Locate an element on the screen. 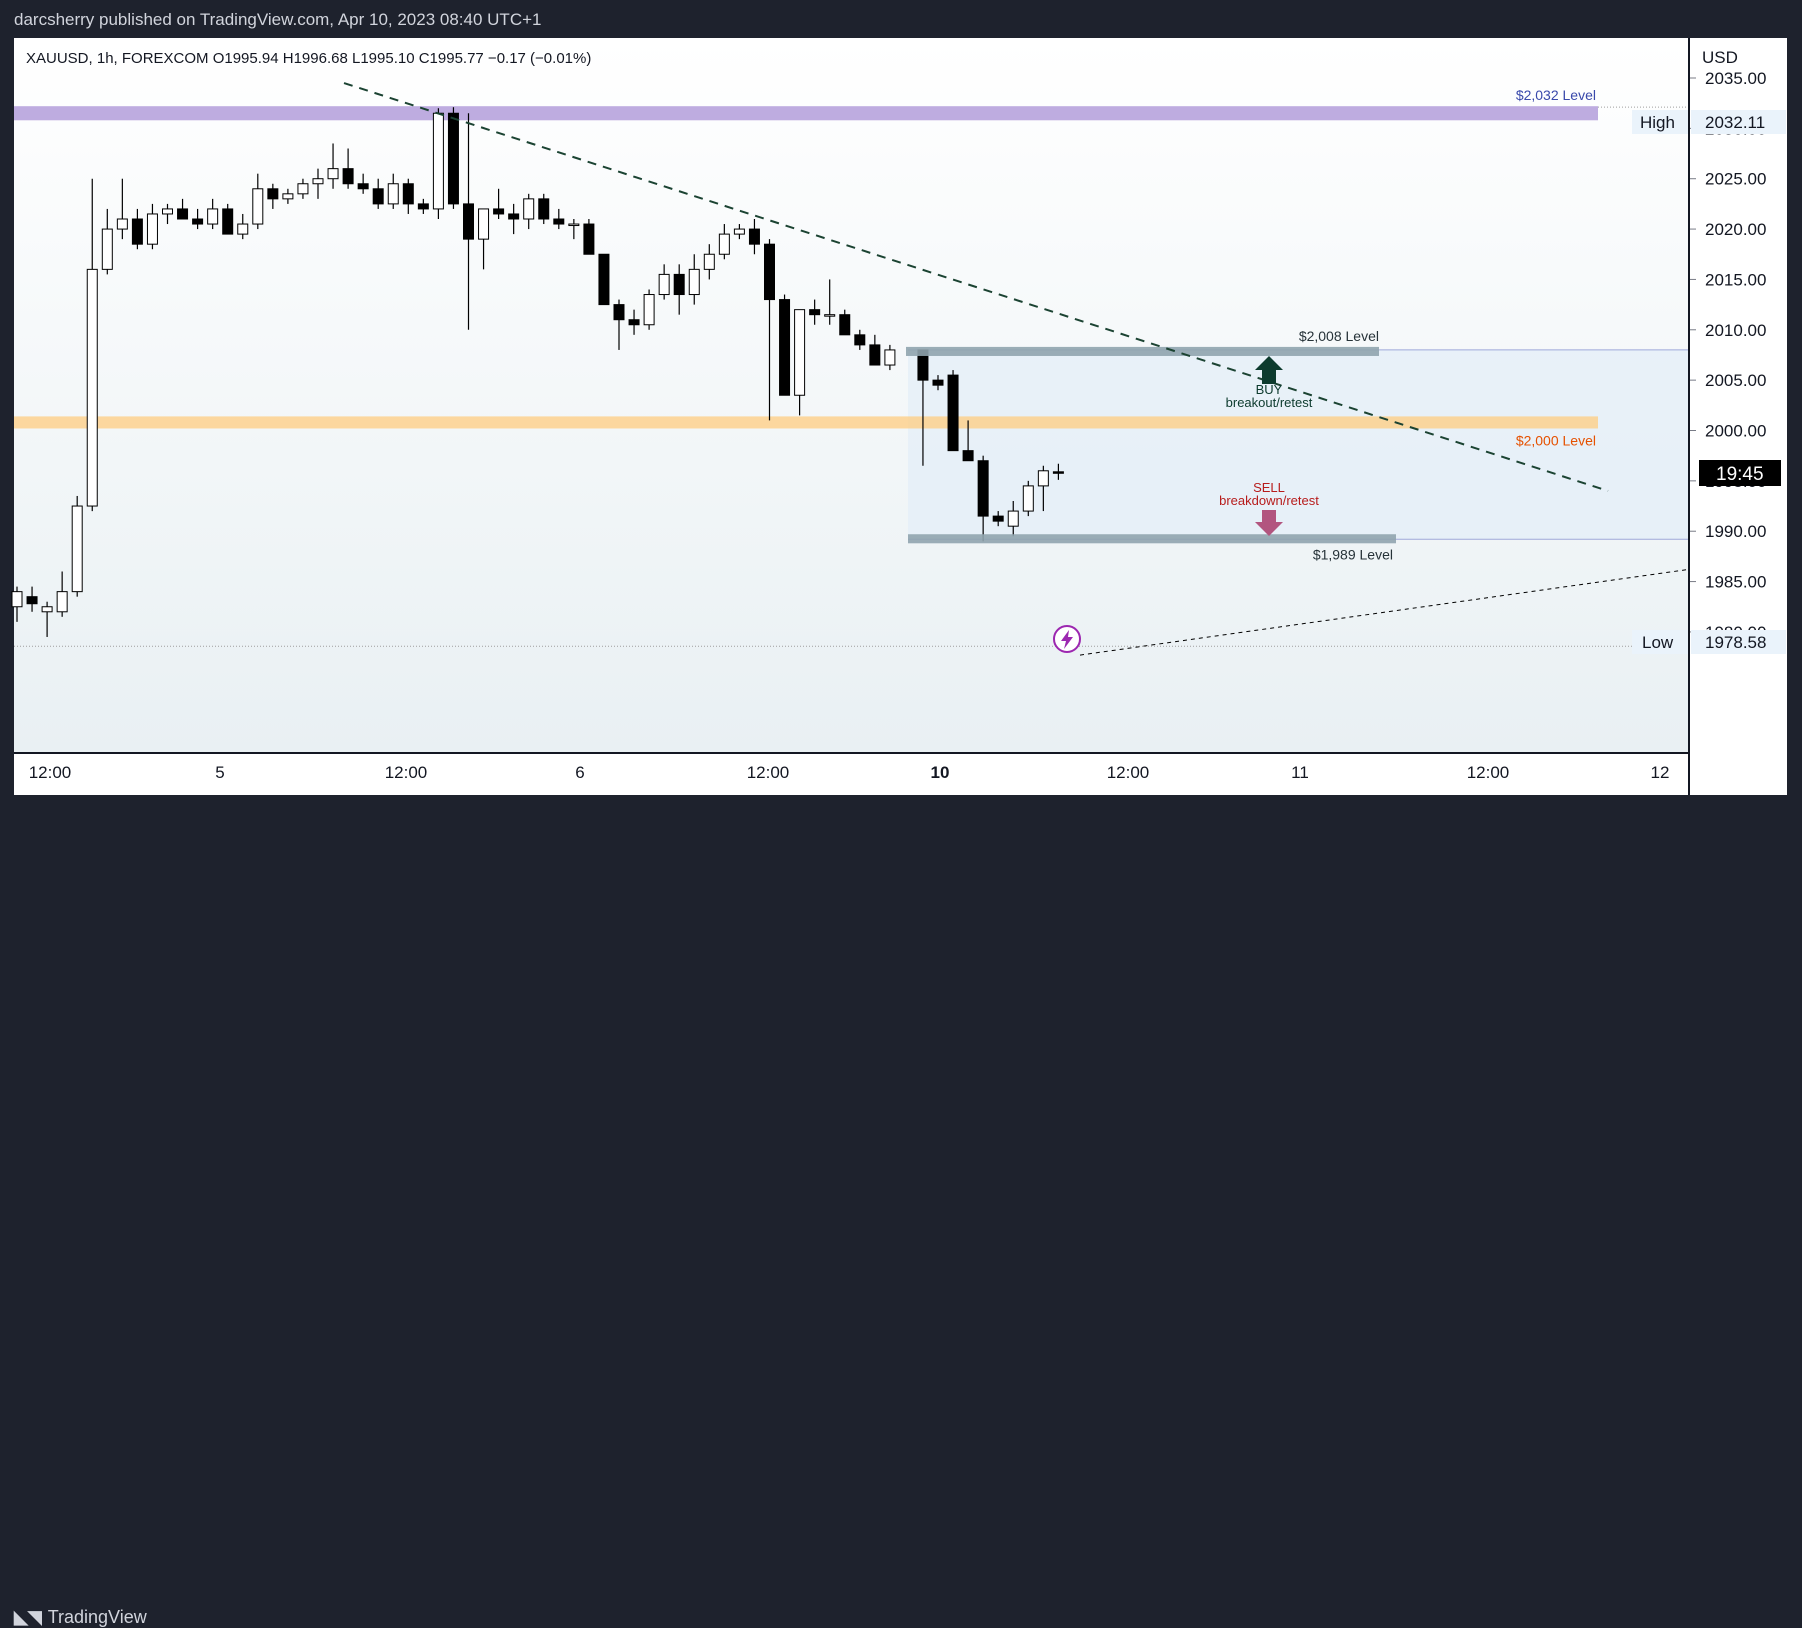 This screenshot has width=1802, height=1628. y-tick-label: 2000.00 is located at coordinates (1735, 431).